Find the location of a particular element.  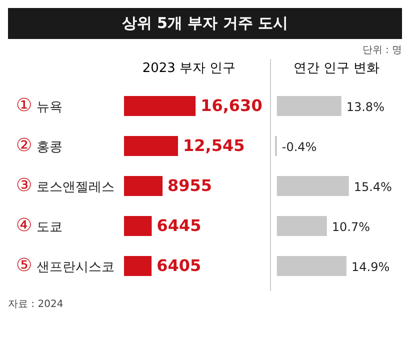

data-label: 10.7% is located at coordinates (351, 227).